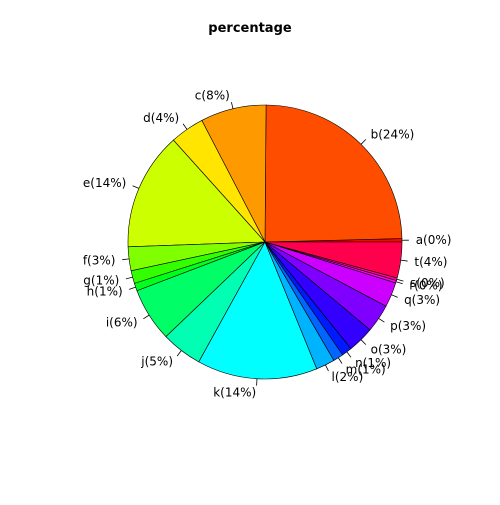 This screenshot has width=500, height=505. What do you see at coordinates (179, 353) in the screenshot?
I see `pie-tick-j` at bounding box center [179, 353].